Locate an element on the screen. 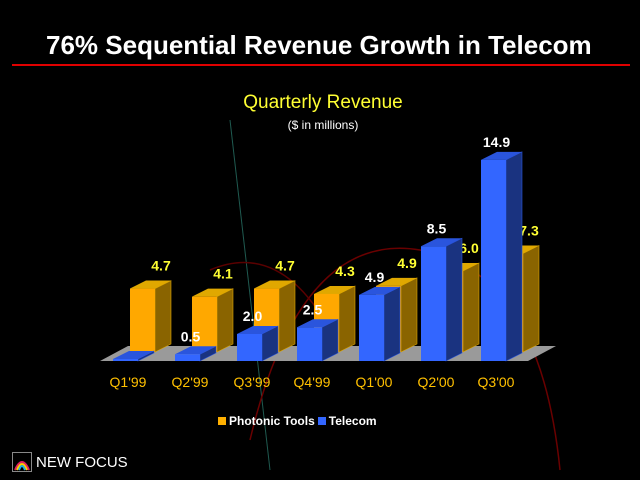 This screenshot has width=640, height=480. title-divider is located at coordinates (321, 65).